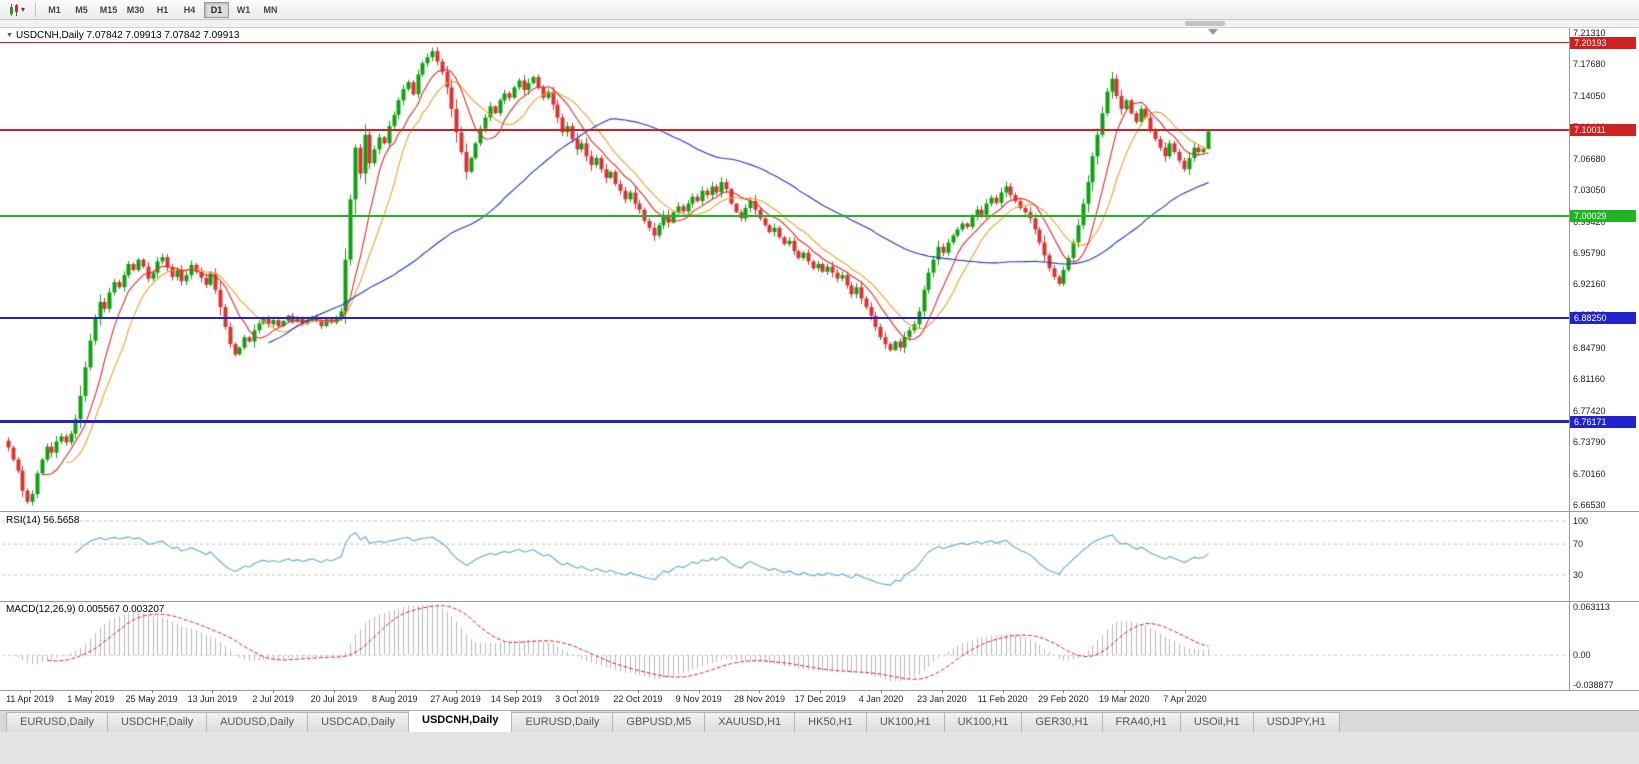  Describe the element at coordinates (784, 43) in the screenshot. I see `price-line-7.20193` at that location.